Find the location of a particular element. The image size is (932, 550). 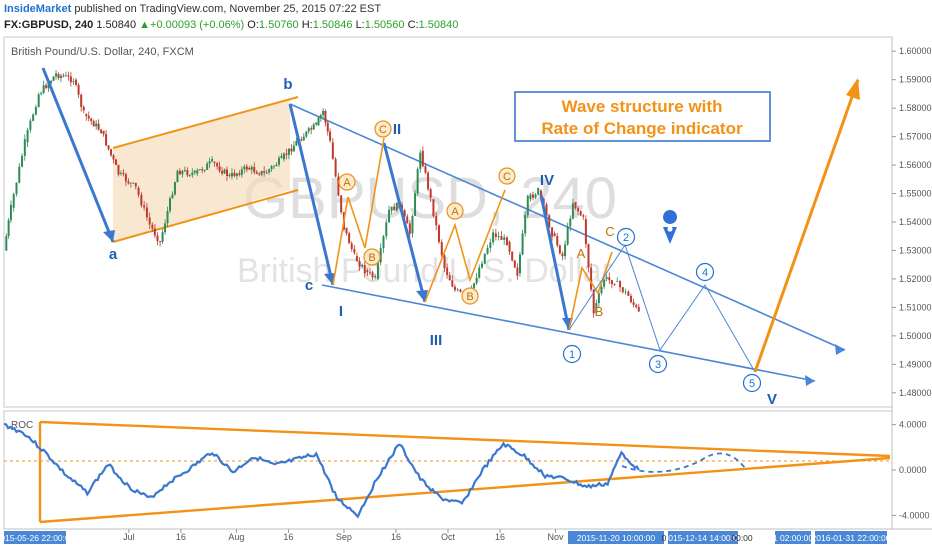

roc-triangle-upper is located at coordinates (465, 439).